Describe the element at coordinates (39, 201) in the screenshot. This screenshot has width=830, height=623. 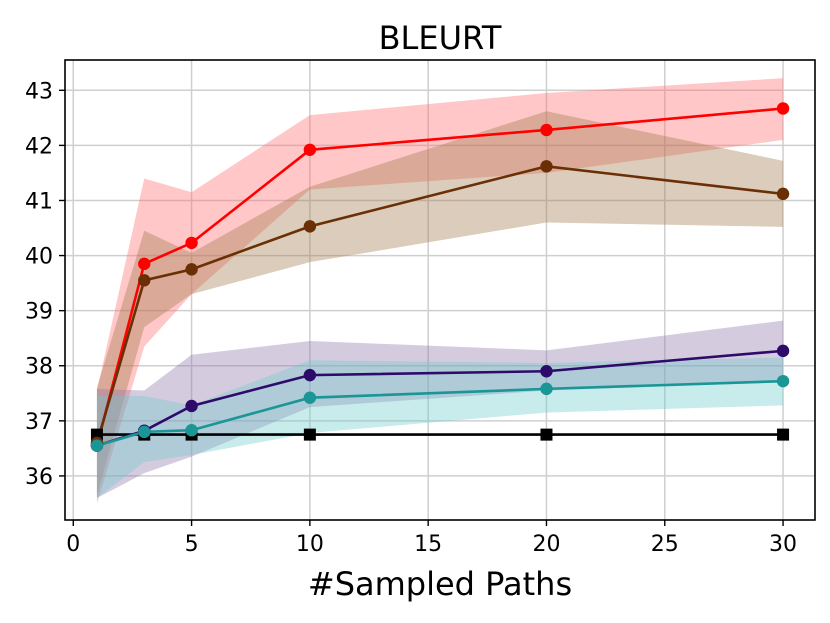
I see `y-tick-label: 41` at that location.